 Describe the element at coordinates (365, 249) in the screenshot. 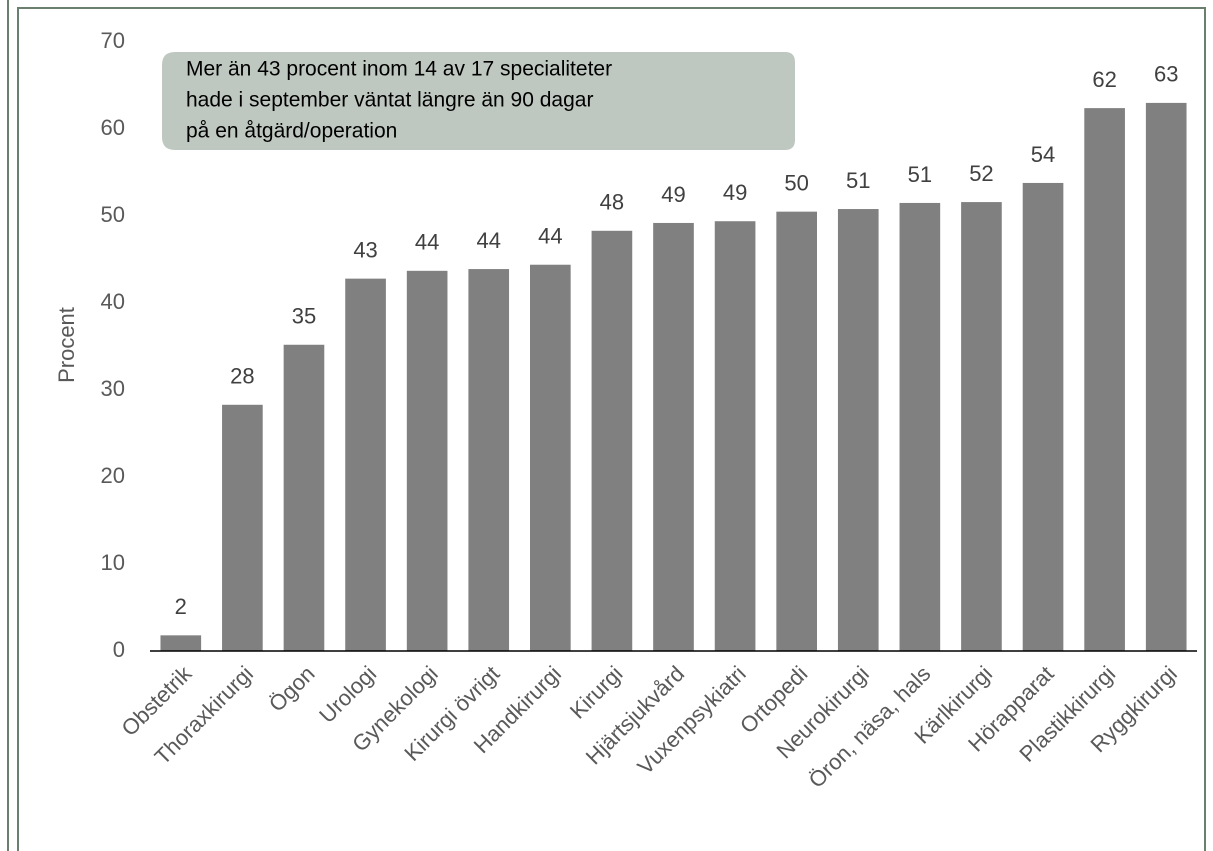

I see `value-label: 43` at that location.